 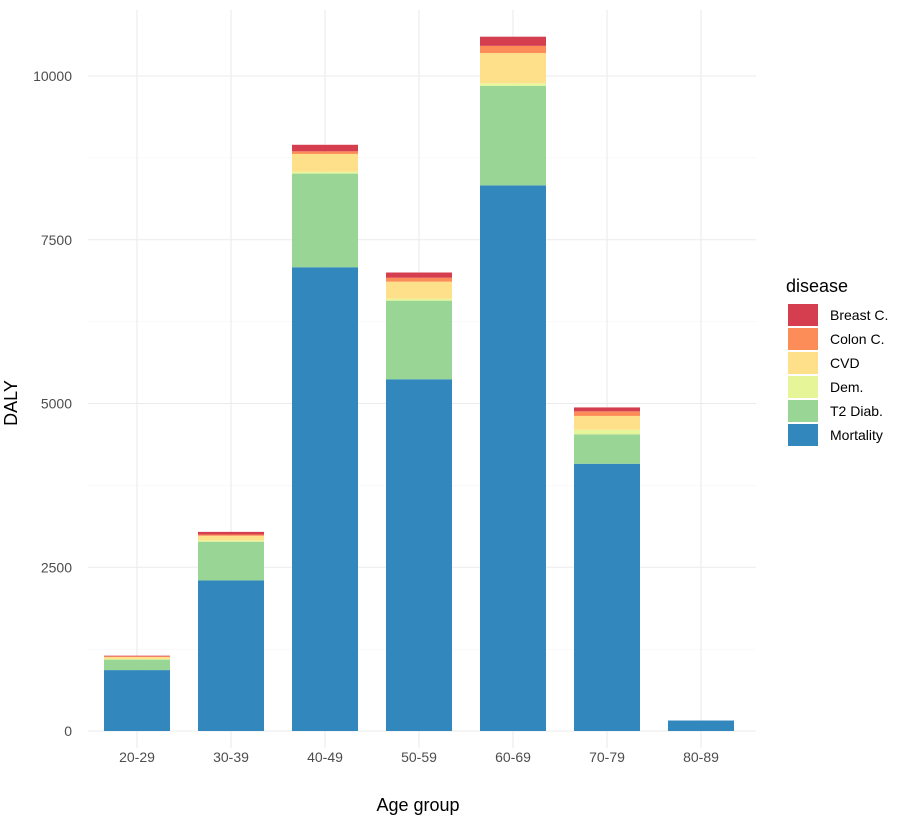 What do you see at coordinates (56, 240) in the screenshot?
I see `y-tick-label: 7500` at bounding box center [56, 240].